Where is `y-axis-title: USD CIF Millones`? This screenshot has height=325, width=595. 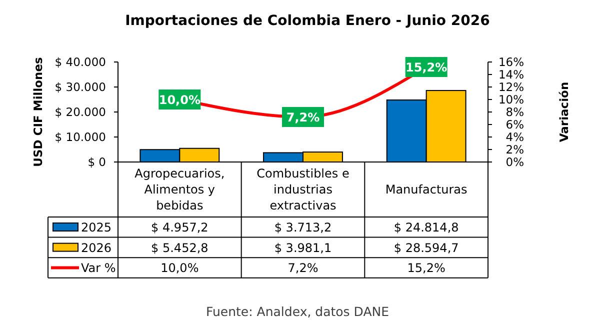
y-axis-title: USD CIF Millones is located at coordinates (38, 111).